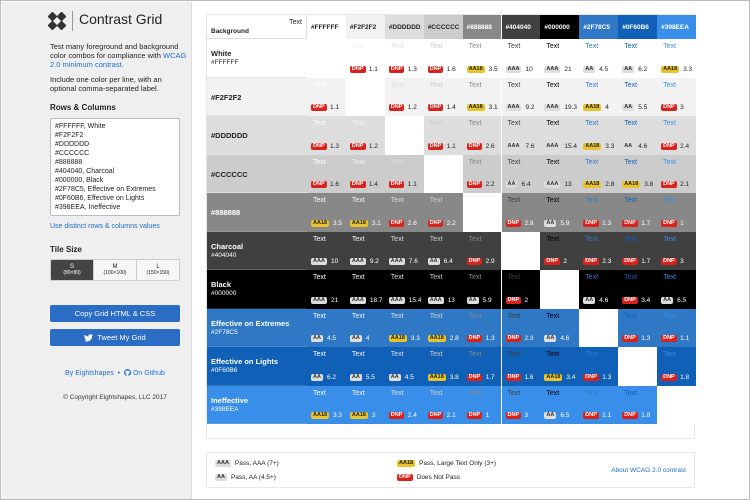  Describe the element at coordinates (443, 250) in the screenshot. I see `grid-cell: Text AA 6.4` at that location.